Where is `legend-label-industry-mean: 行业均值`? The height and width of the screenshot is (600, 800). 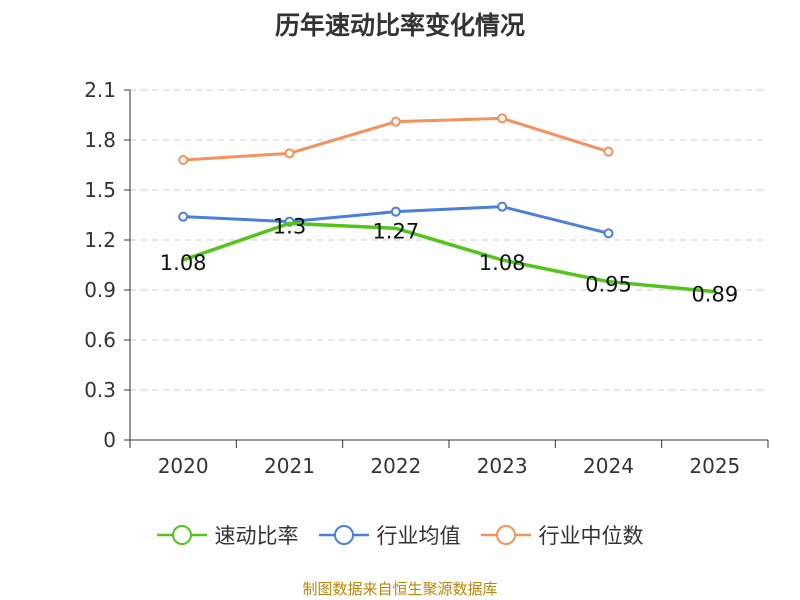 legend-label-industry-mean: 行业均值 is located at coordinates (418, 536).